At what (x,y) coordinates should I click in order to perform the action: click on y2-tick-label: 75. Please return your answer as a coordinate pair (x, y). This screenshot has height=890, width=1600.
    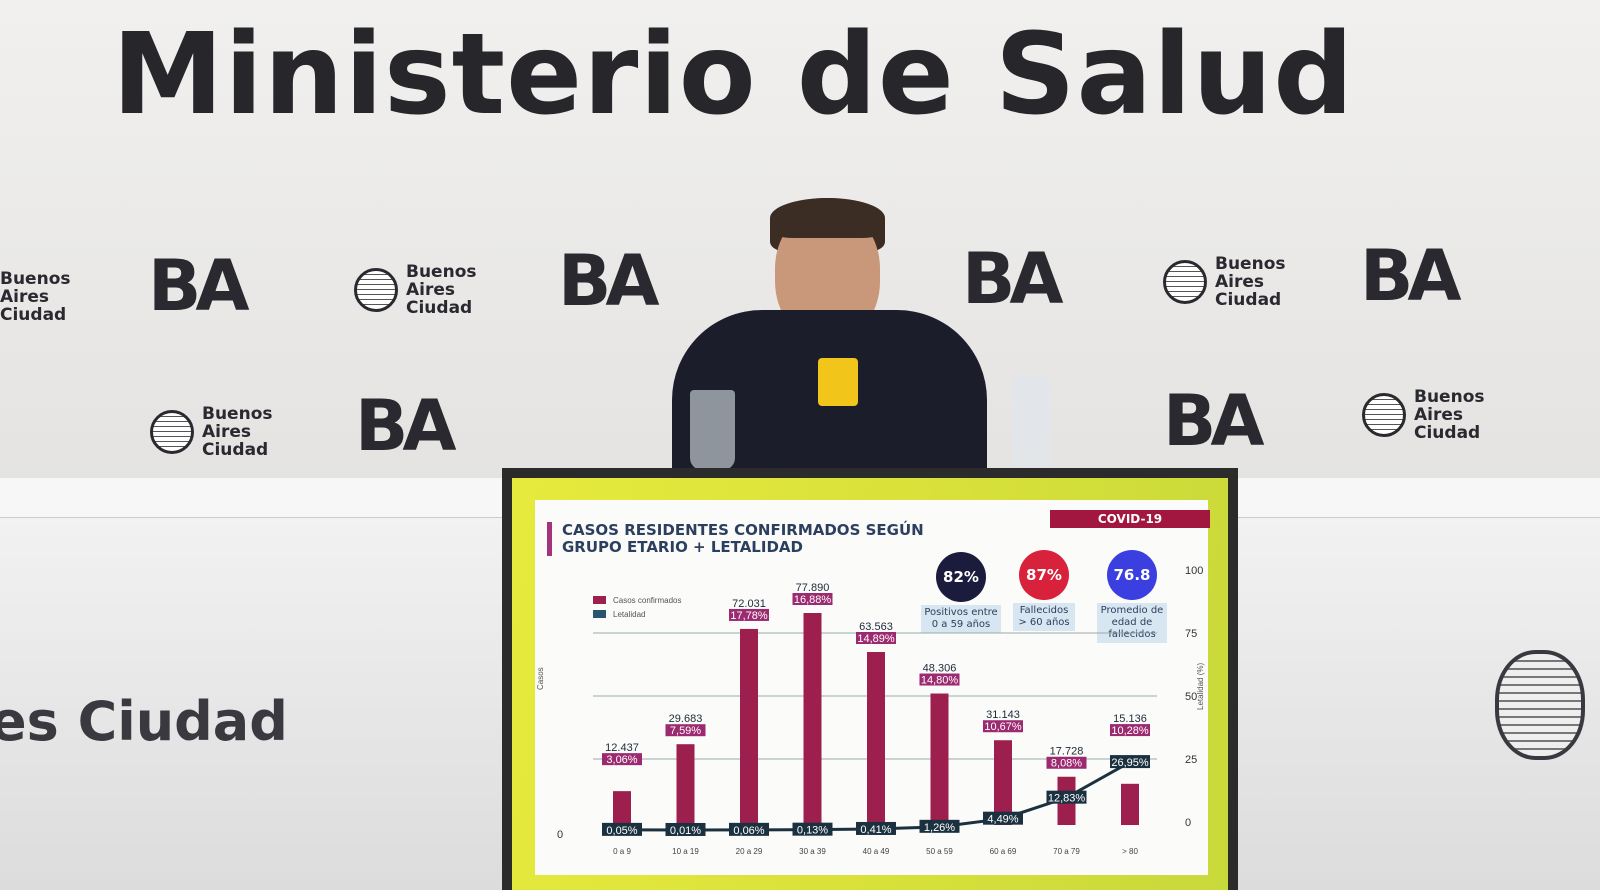
    Looking at the image, I should click on (1191, 634).